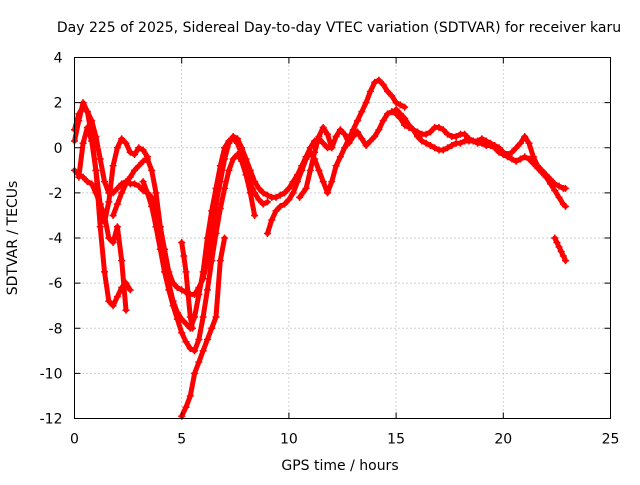  Describe the element at coordinates (396, 440) in the screenshot. I see `x-tick-label: 15` at that location.